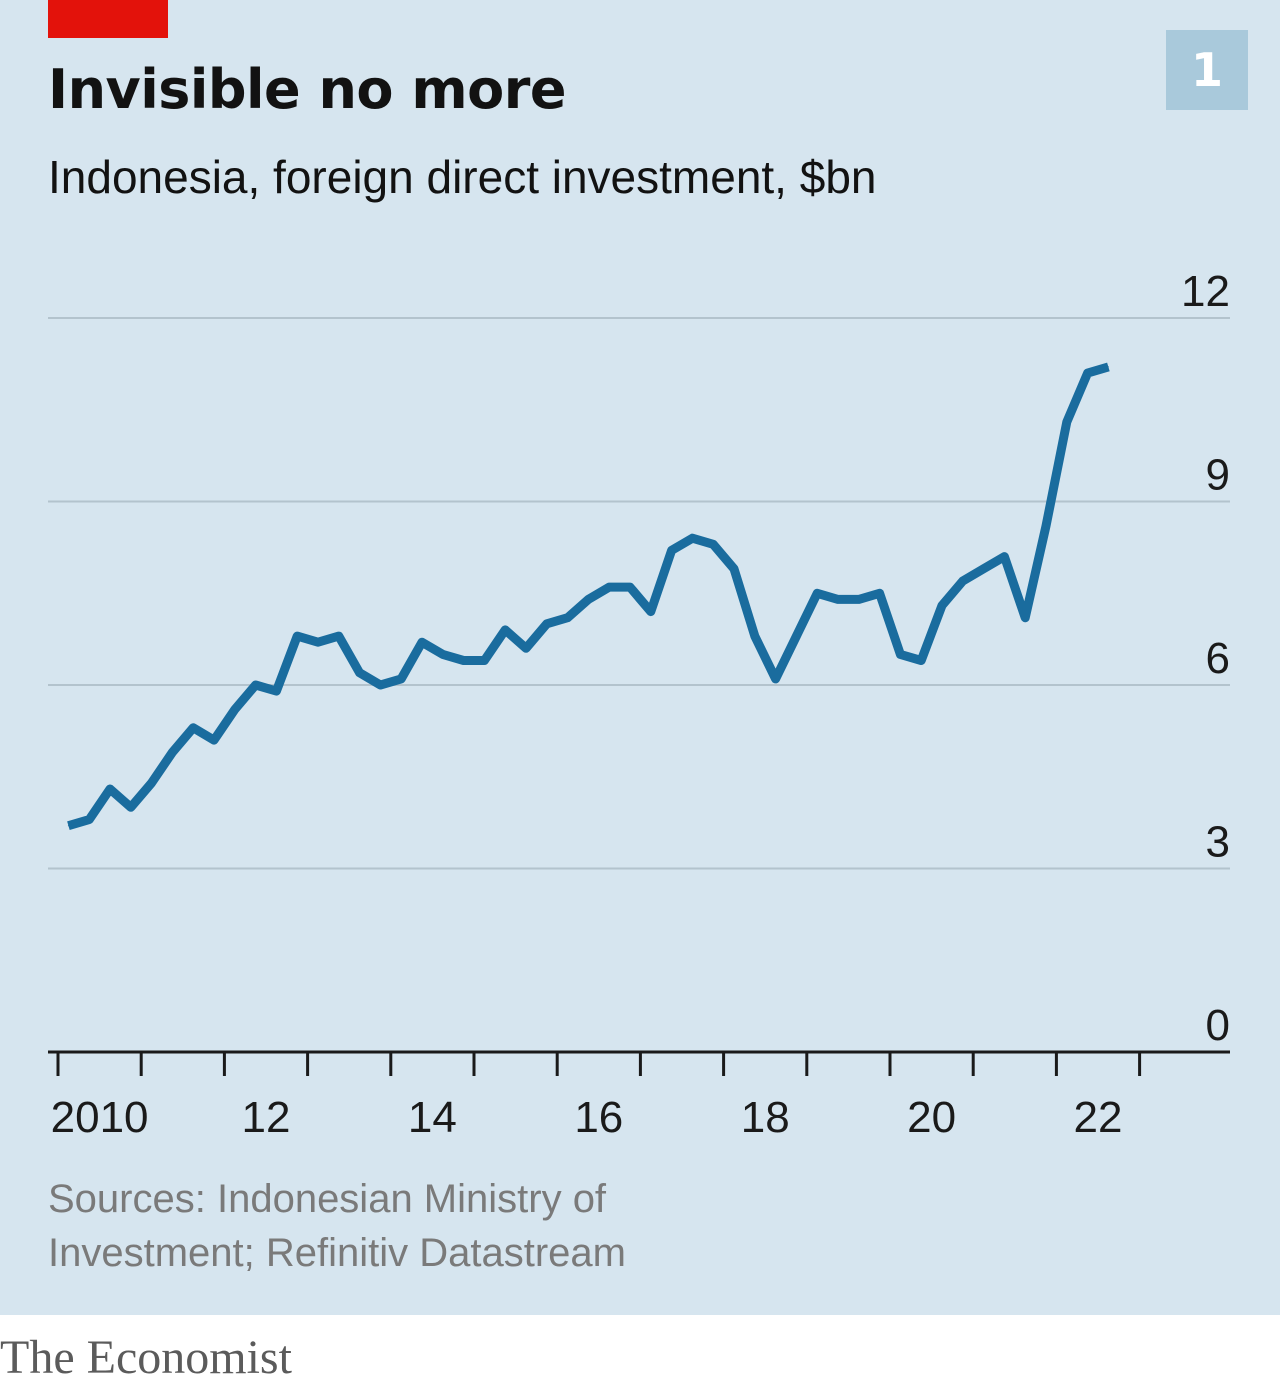 This screenshot has height=1392, width=1280. What do you see at coordinates (1218, 1025) in the screenshot?
I see `y-tick-label: 0` at bounding box center [1218, 1025].